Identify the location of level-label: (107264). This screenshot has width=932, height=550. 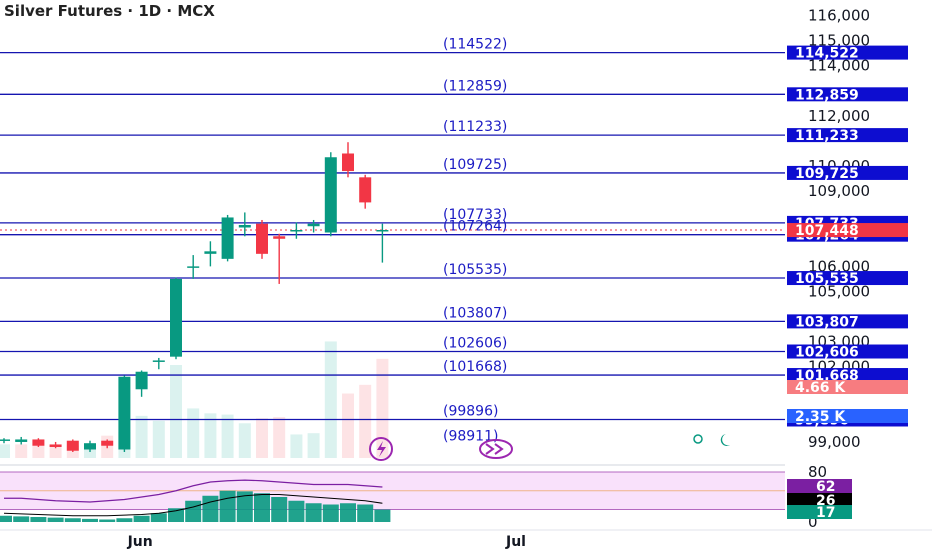
(475, 227).